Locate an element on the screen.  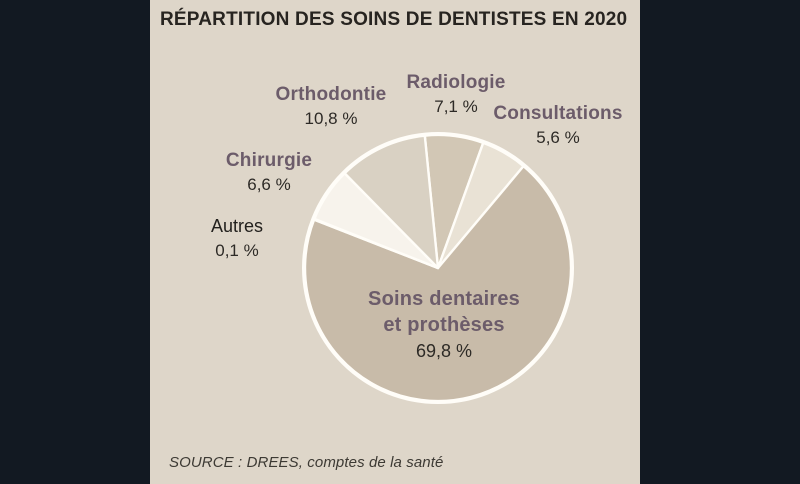
source-note: SOURCE : DREES, comptes de la santé is located at coordinates (306, 462).